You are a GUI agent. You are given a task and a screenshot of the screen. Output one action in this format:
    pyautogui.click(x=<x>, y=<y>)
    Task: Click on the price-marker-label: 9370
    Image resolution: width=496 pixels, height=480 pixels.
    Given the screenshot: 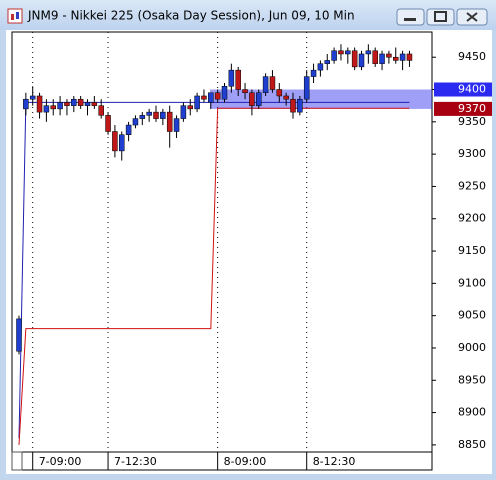 What is the action you would take?
    pyautogui.click(x=472, y=108)
    